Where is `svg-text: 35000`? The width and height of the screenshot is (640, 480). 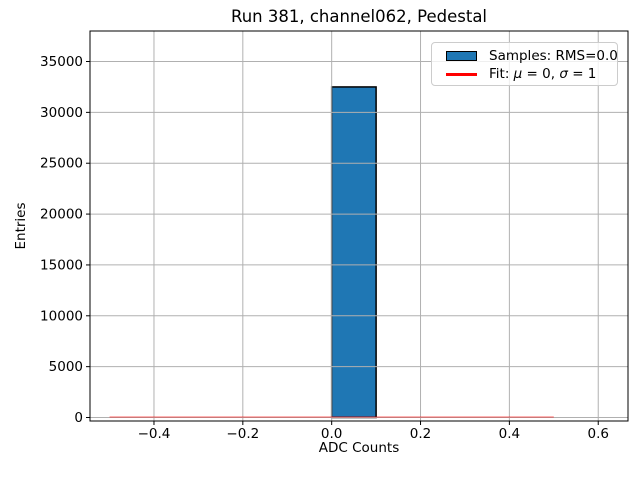 svg-text: 35000 is located at coordinates (61, 62).